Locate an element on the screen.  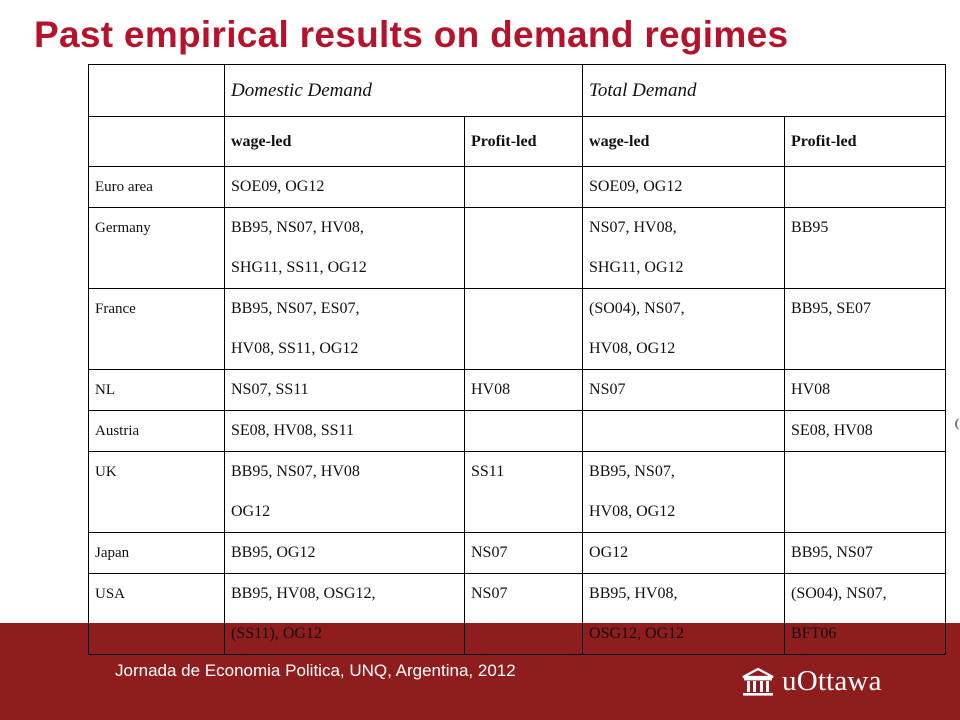
citation-line: BB95, NS07, ES07, is located at coordinates (295, 308).